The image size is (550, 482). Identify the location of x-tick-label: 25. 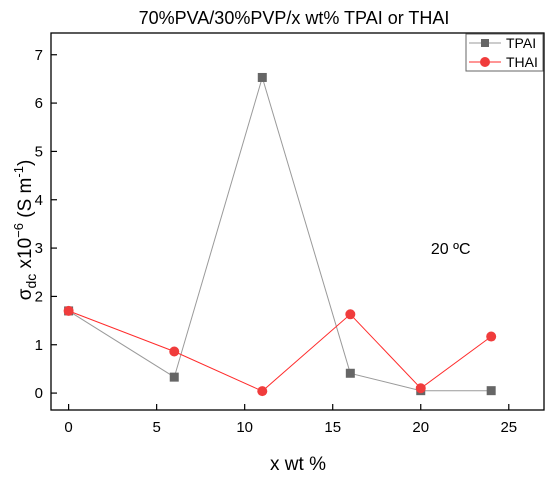
(508, 427).